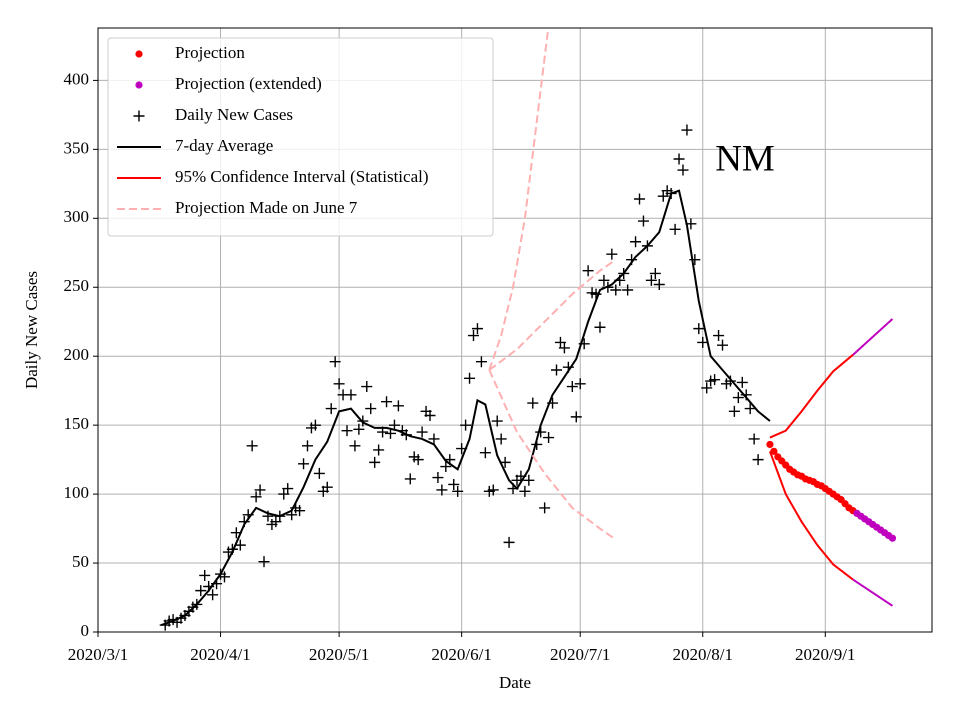 The image size is (960, 720). Describe the element at coordinates (339, 654) in the screenshot. I see `x-tick-label: 2020/5/1` at that location.